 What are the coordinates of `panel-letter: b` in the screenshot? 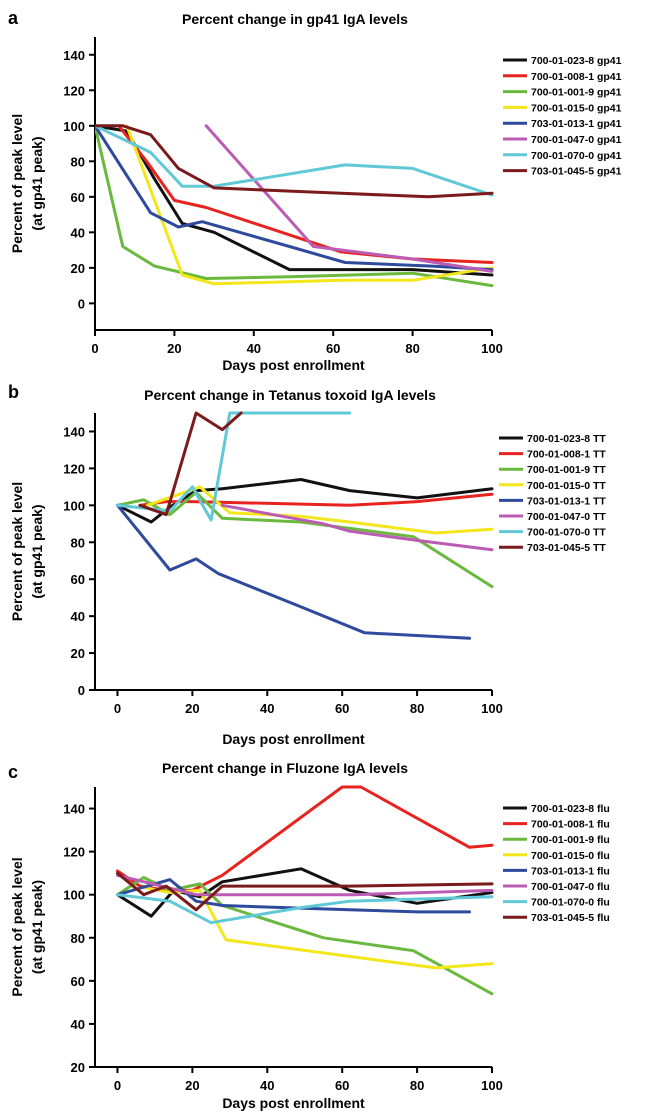 It's located at (13, 392).